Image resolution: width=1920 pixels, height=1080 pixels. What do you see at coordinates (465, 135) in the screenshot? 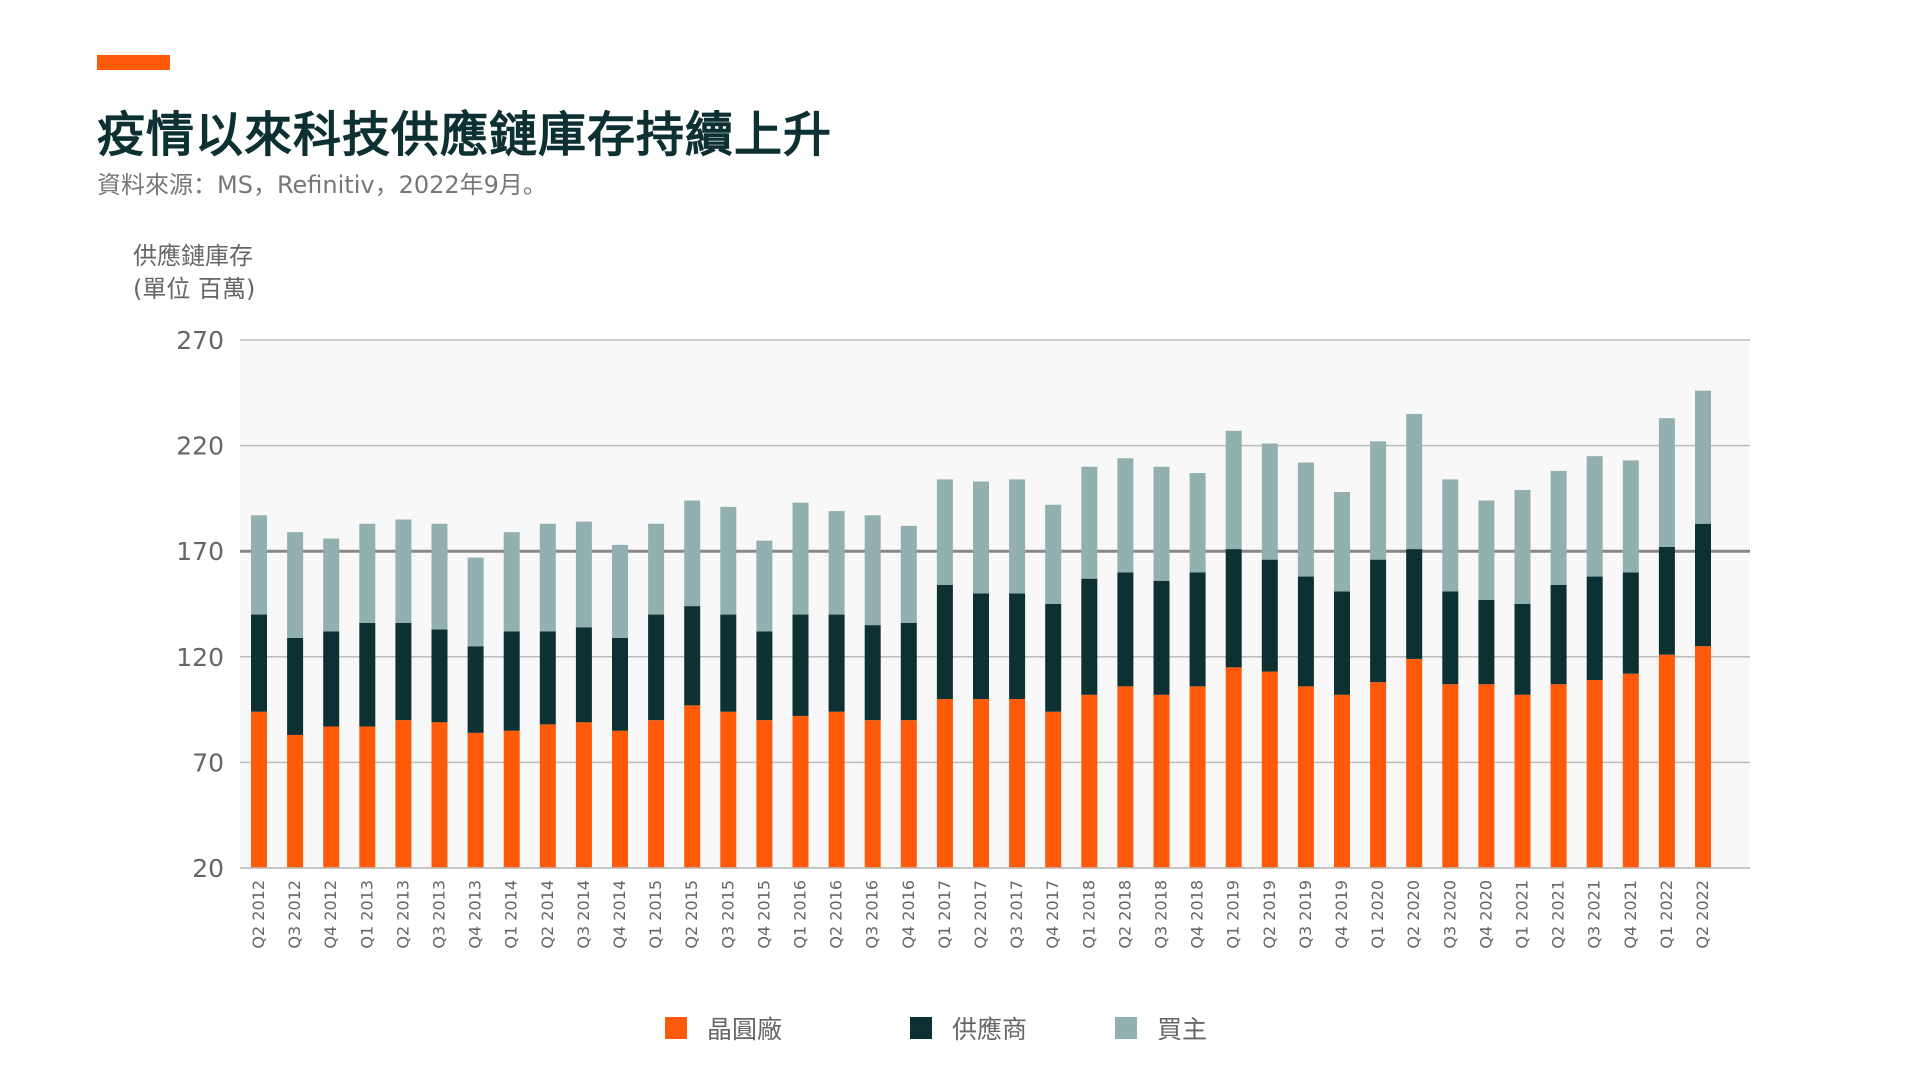
I see `page-title: 疫情以來科技供應鏈庫存持續上升` at bounding box center [465, 135].